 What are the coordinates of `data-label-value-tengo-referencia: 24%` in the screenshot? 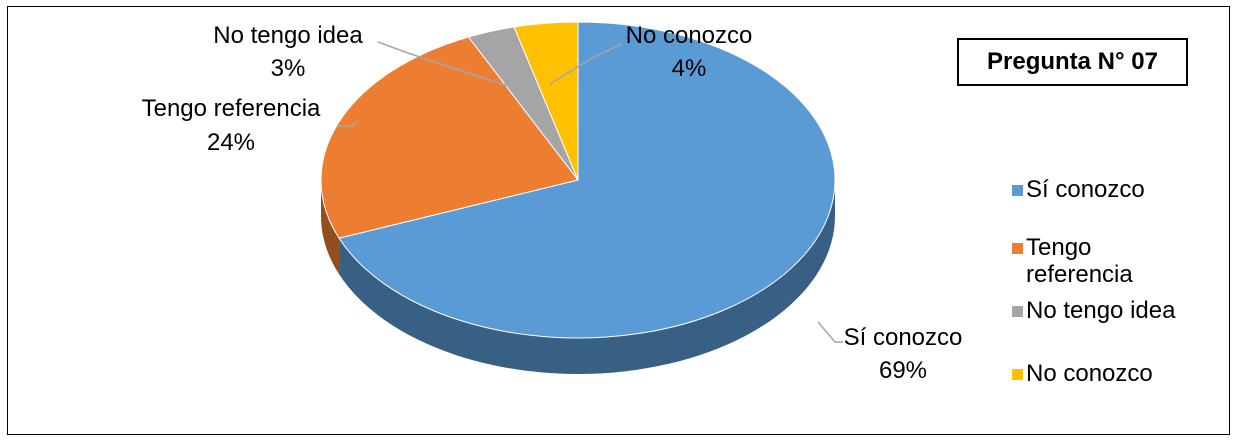 It's located at (231, 142).